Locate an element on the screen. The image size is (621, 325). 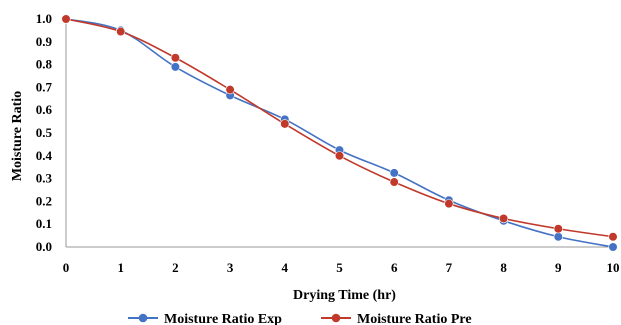
y-tick-label: 0.0 is located at coordinates (44, 246).